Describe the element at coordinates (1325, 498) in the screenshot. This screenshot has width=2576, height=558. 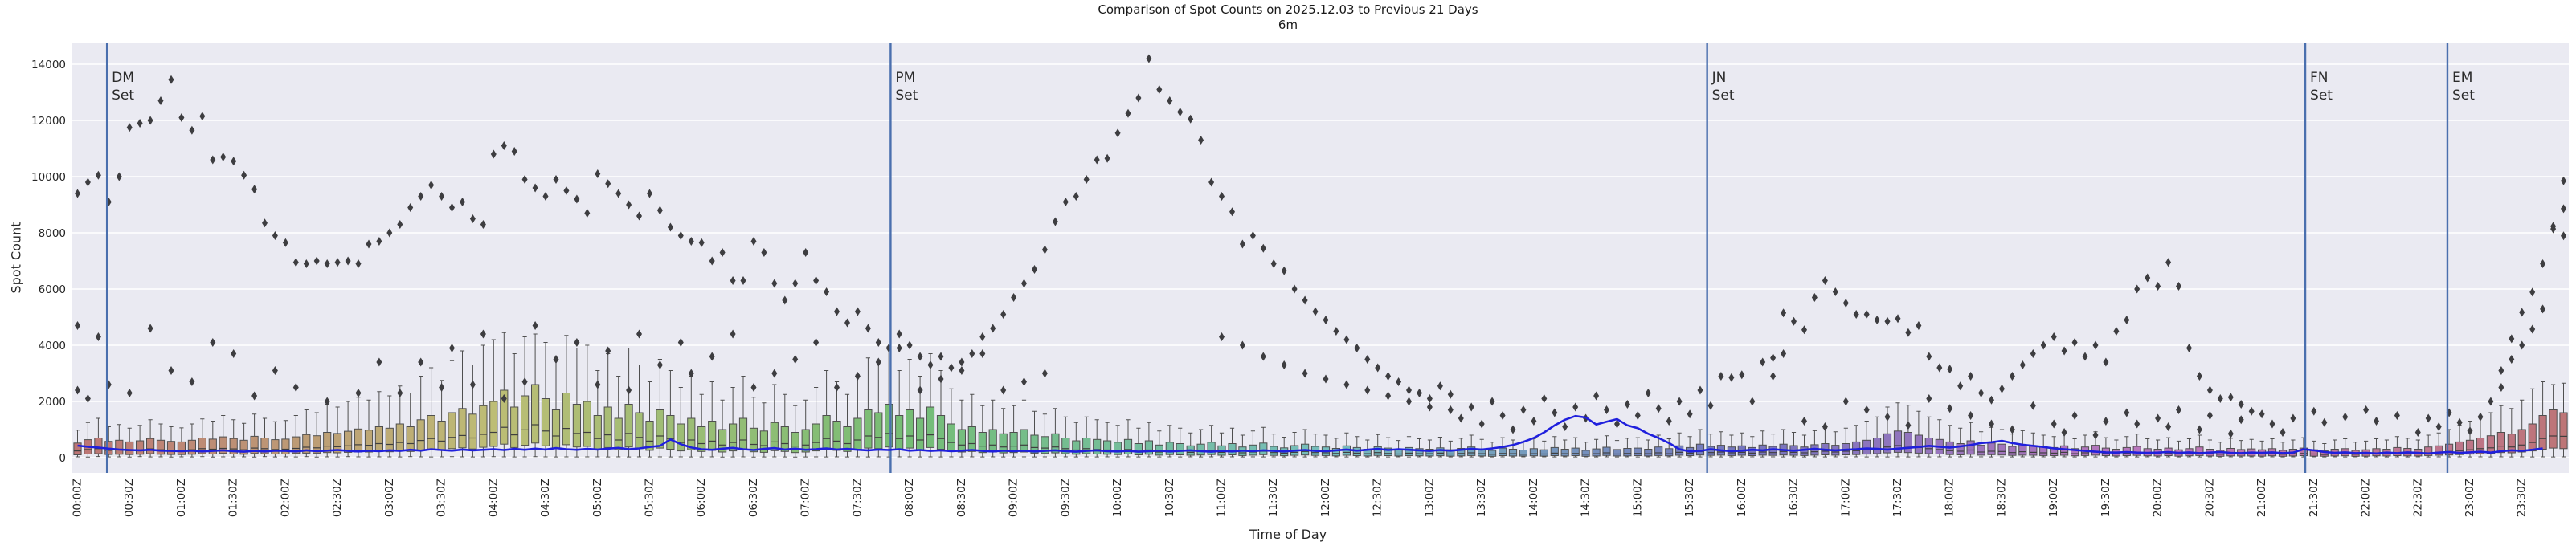
I see `x-tick-label: 12:00Z` at that location.